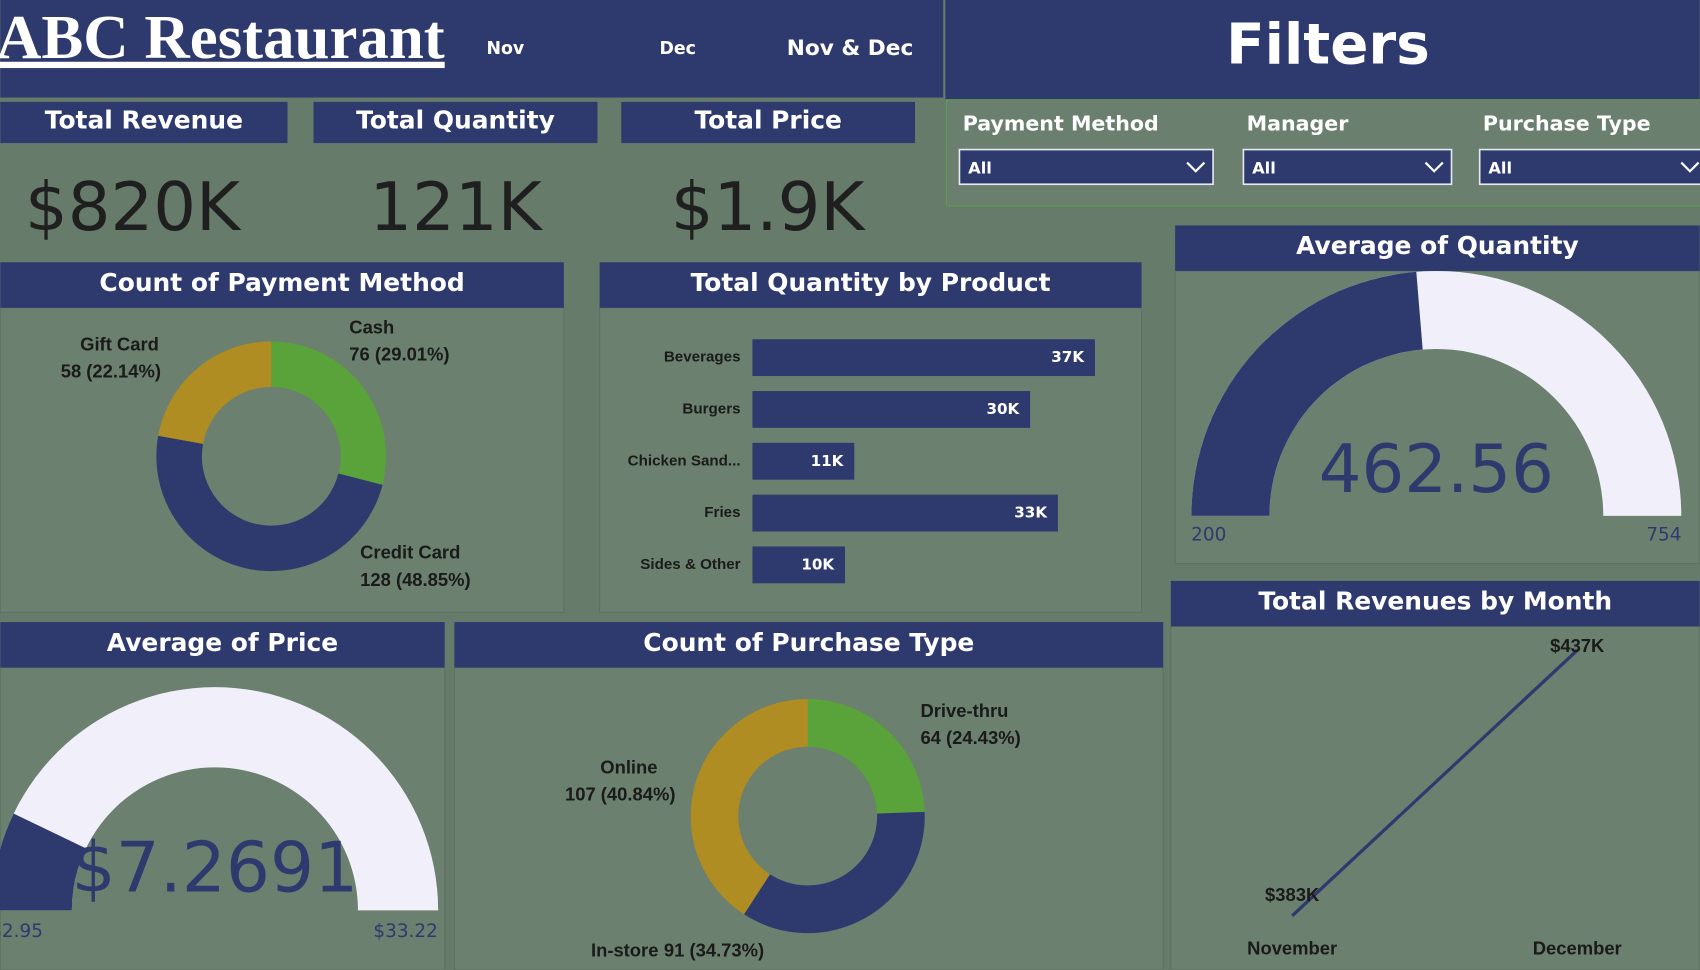  I want to click on chart-title: Average of Price, so click(222, 642).